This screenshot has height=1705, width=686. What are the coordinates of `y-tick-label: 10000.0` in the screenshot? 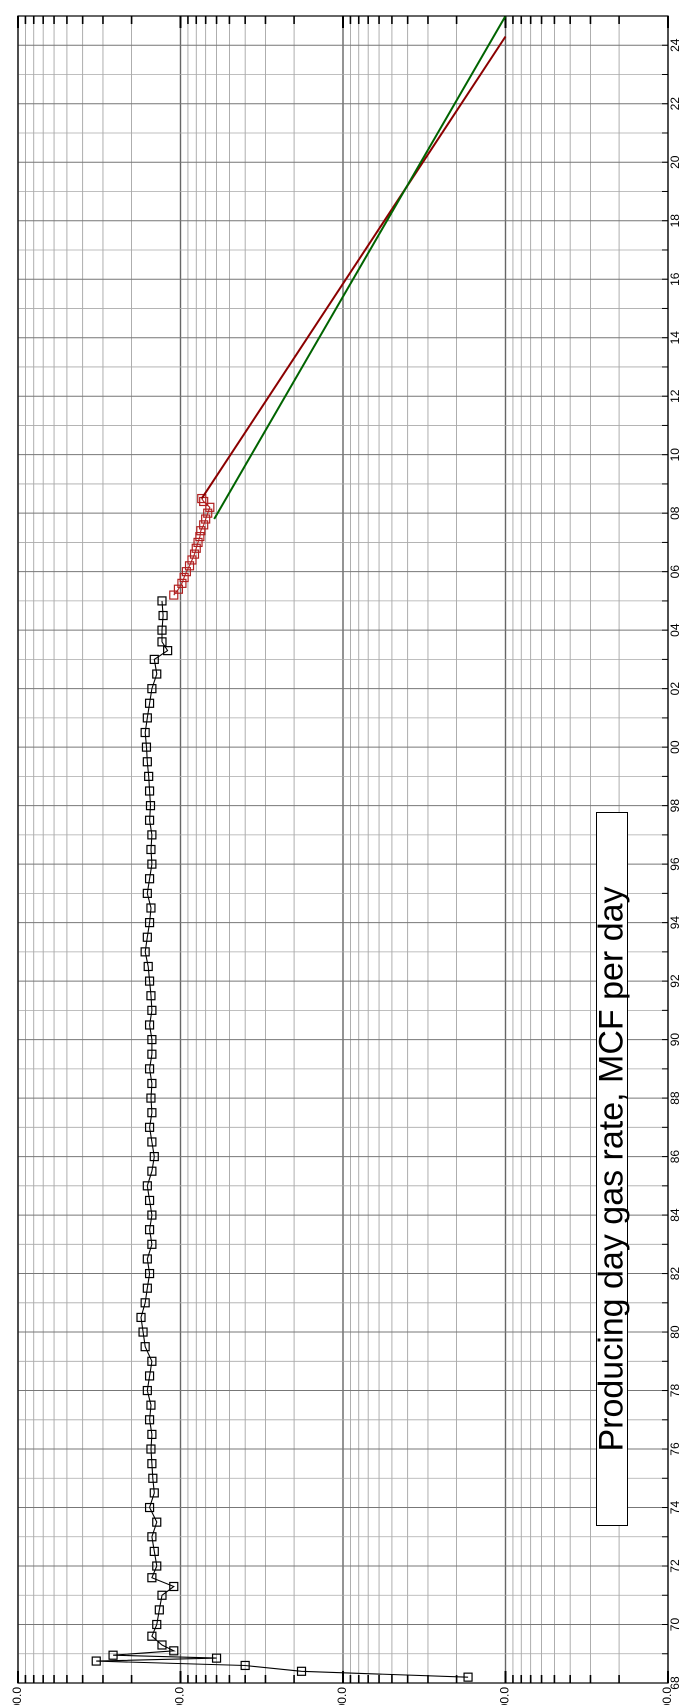 It's located at (342, 1696).